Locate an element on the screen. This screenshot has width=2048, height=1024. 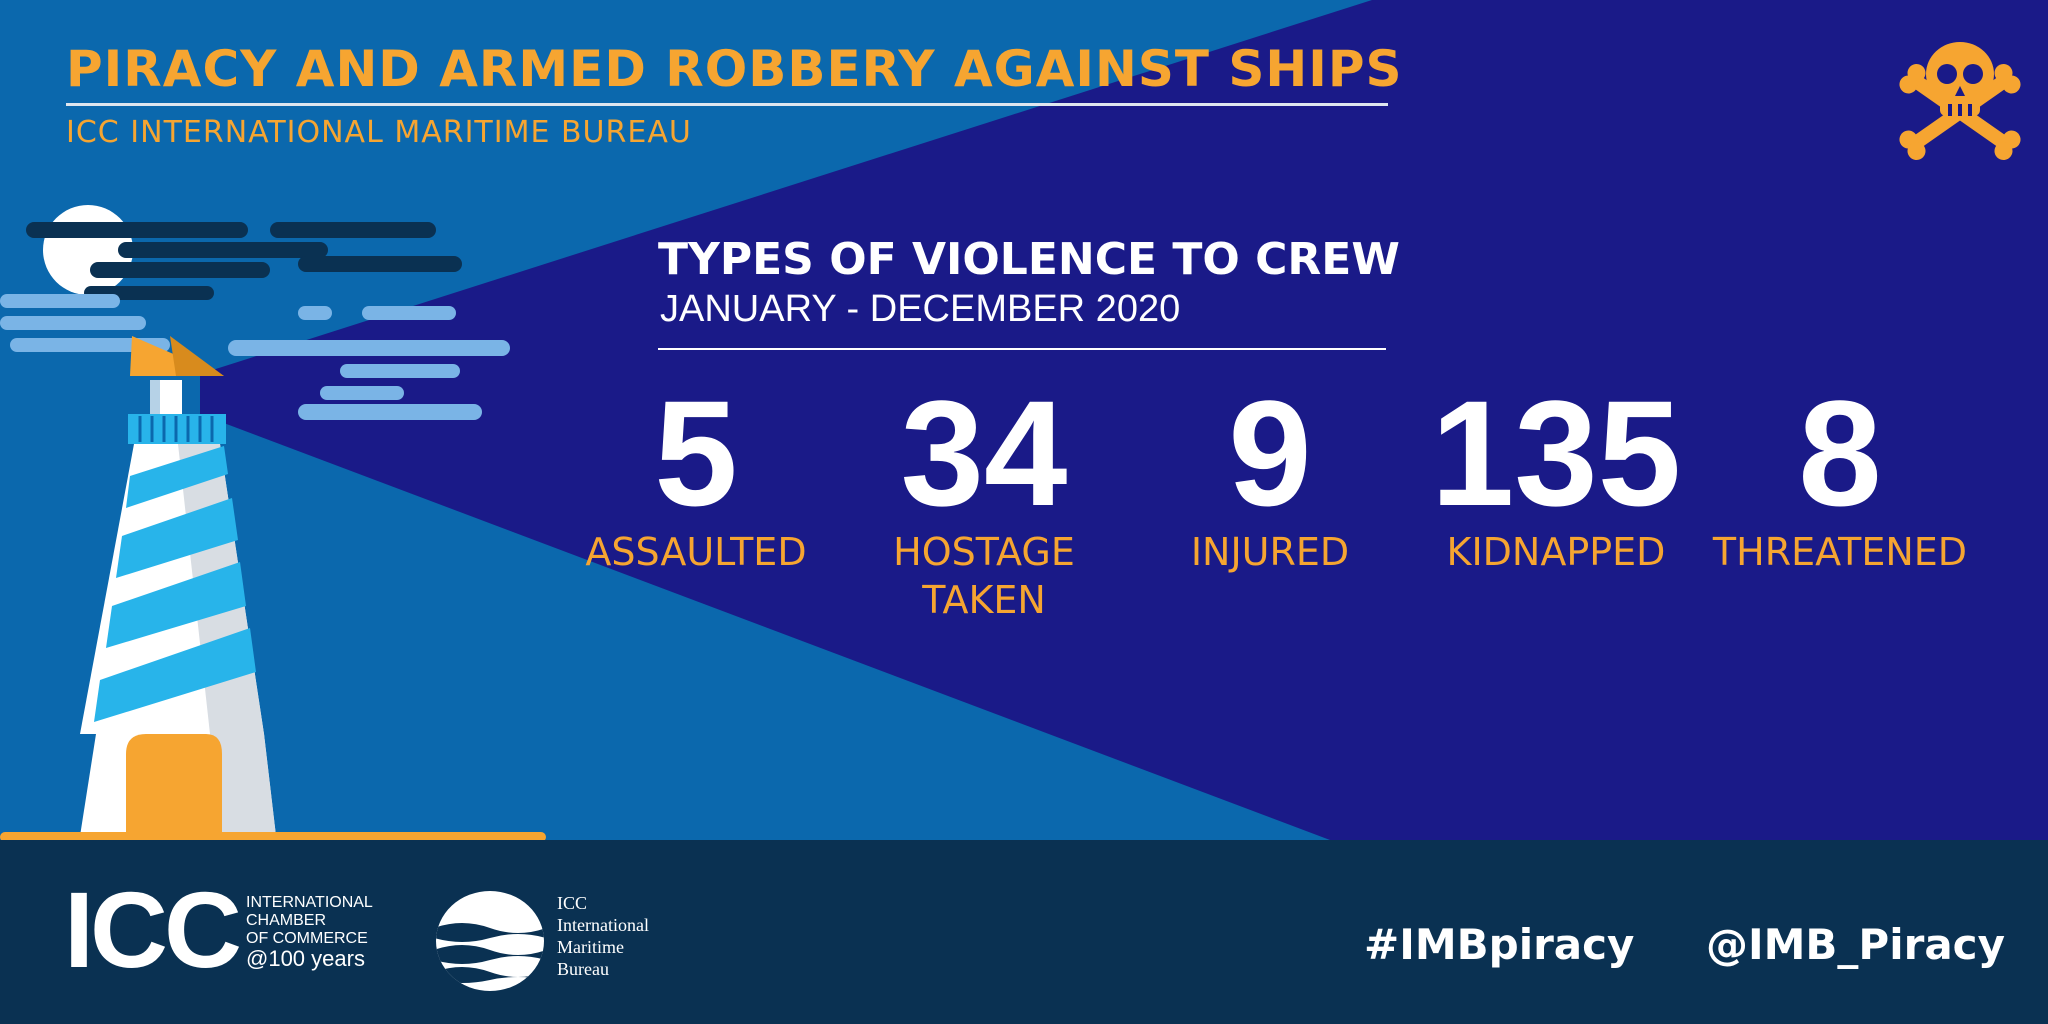
skull-crossbones-icon is located at coordinates (1960, 101).